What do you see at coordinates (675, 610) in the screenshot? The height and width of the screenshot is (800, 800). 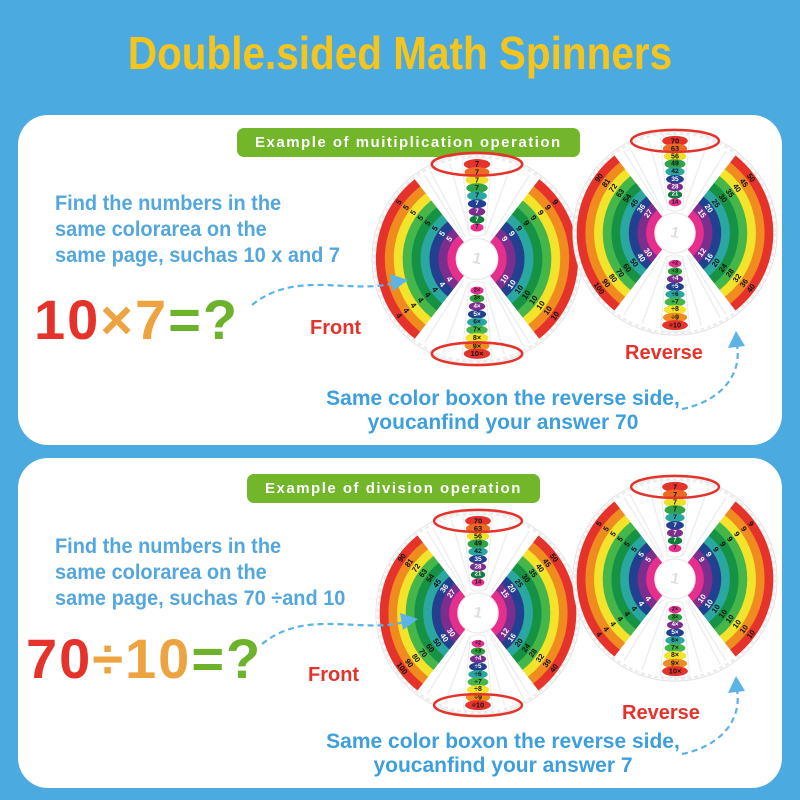 I see `svg-text: 2×` at bounding box center [675, 610].